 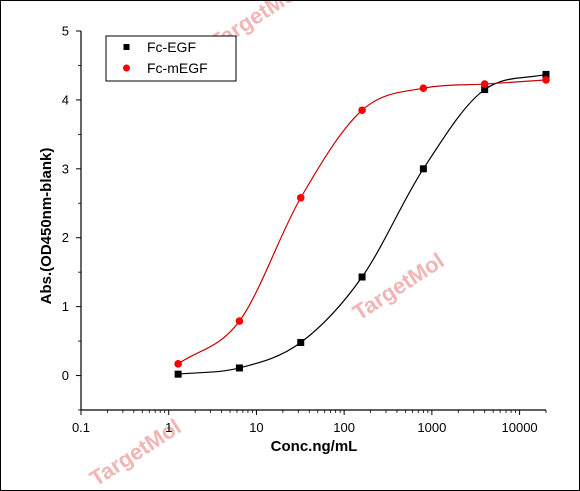 I want to click on legend-label: Fc-mEGF, so click(x=177, y=68).